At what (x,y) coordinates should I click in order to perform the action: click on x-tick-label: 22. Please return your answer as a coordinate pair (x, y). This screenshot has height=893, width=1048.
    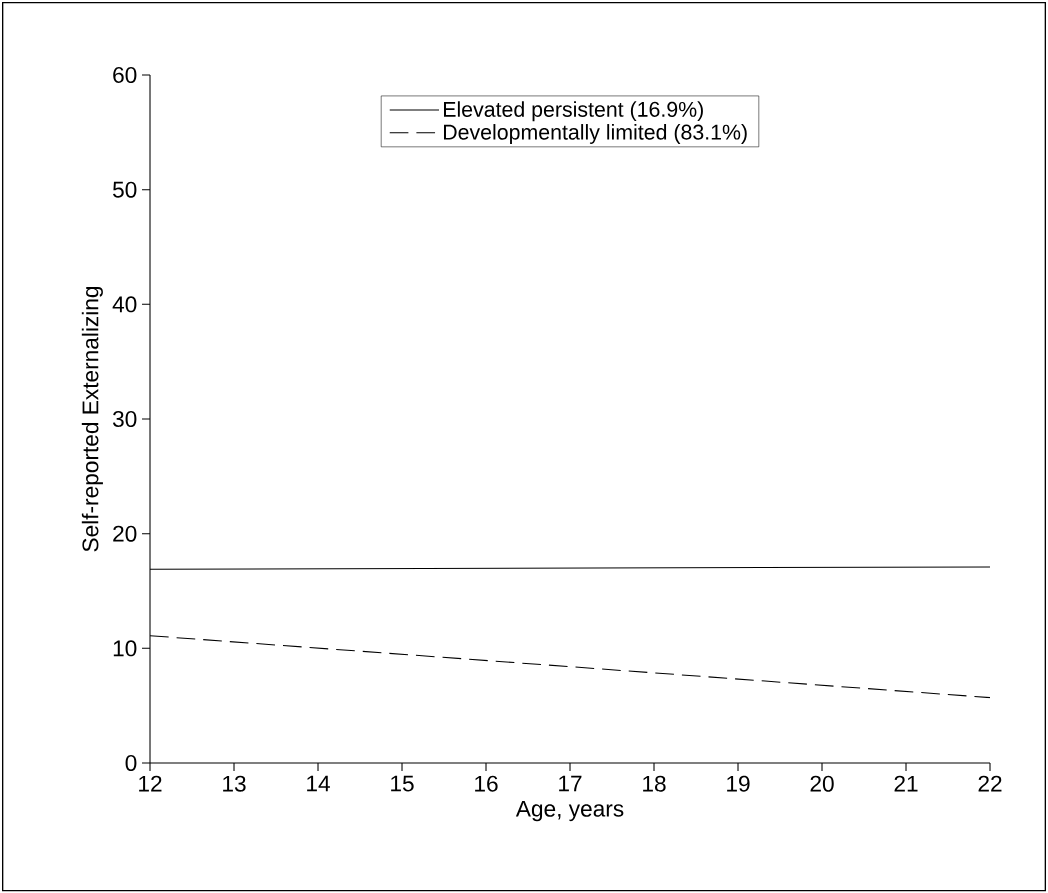
    Looking at the image, I should click on (990, 783).